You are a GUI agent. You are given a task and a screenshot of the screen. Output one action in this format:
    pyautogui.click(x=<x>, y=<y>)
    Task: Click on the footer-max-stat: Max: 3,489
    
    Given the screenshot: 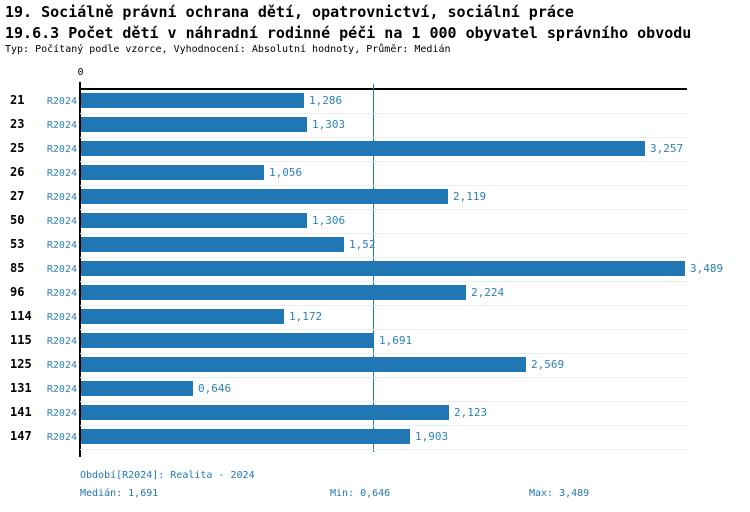 What is the action you would take?
    pyautogui.click(x=559, y=493)
    